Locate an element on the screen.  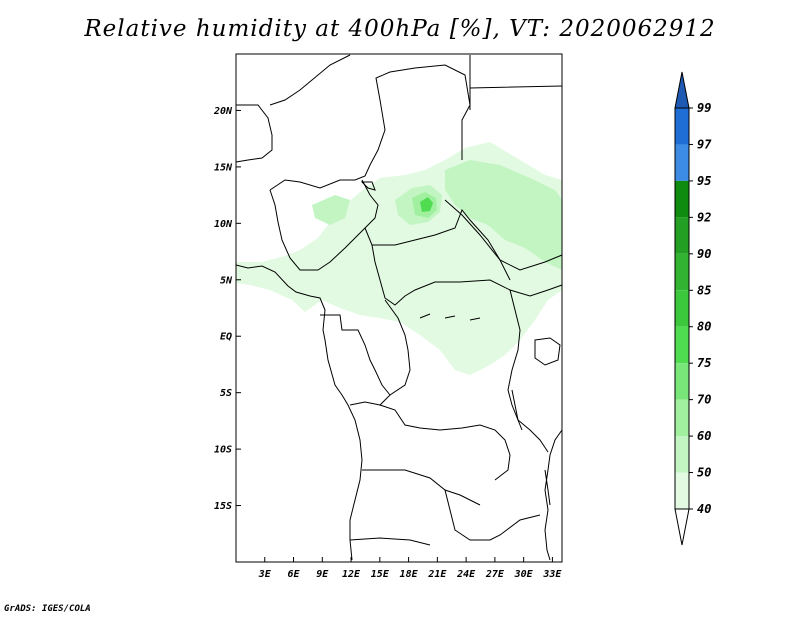
border-gabon-congo is located at coordinates (355, 355).